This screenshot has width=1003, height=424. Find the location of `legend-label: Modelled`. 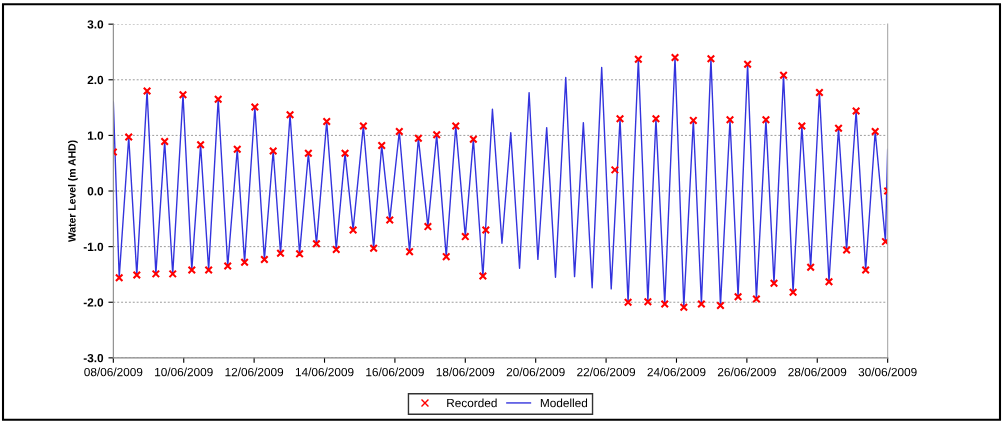

legend-label: Modelled is located at coordinates (564, 403).